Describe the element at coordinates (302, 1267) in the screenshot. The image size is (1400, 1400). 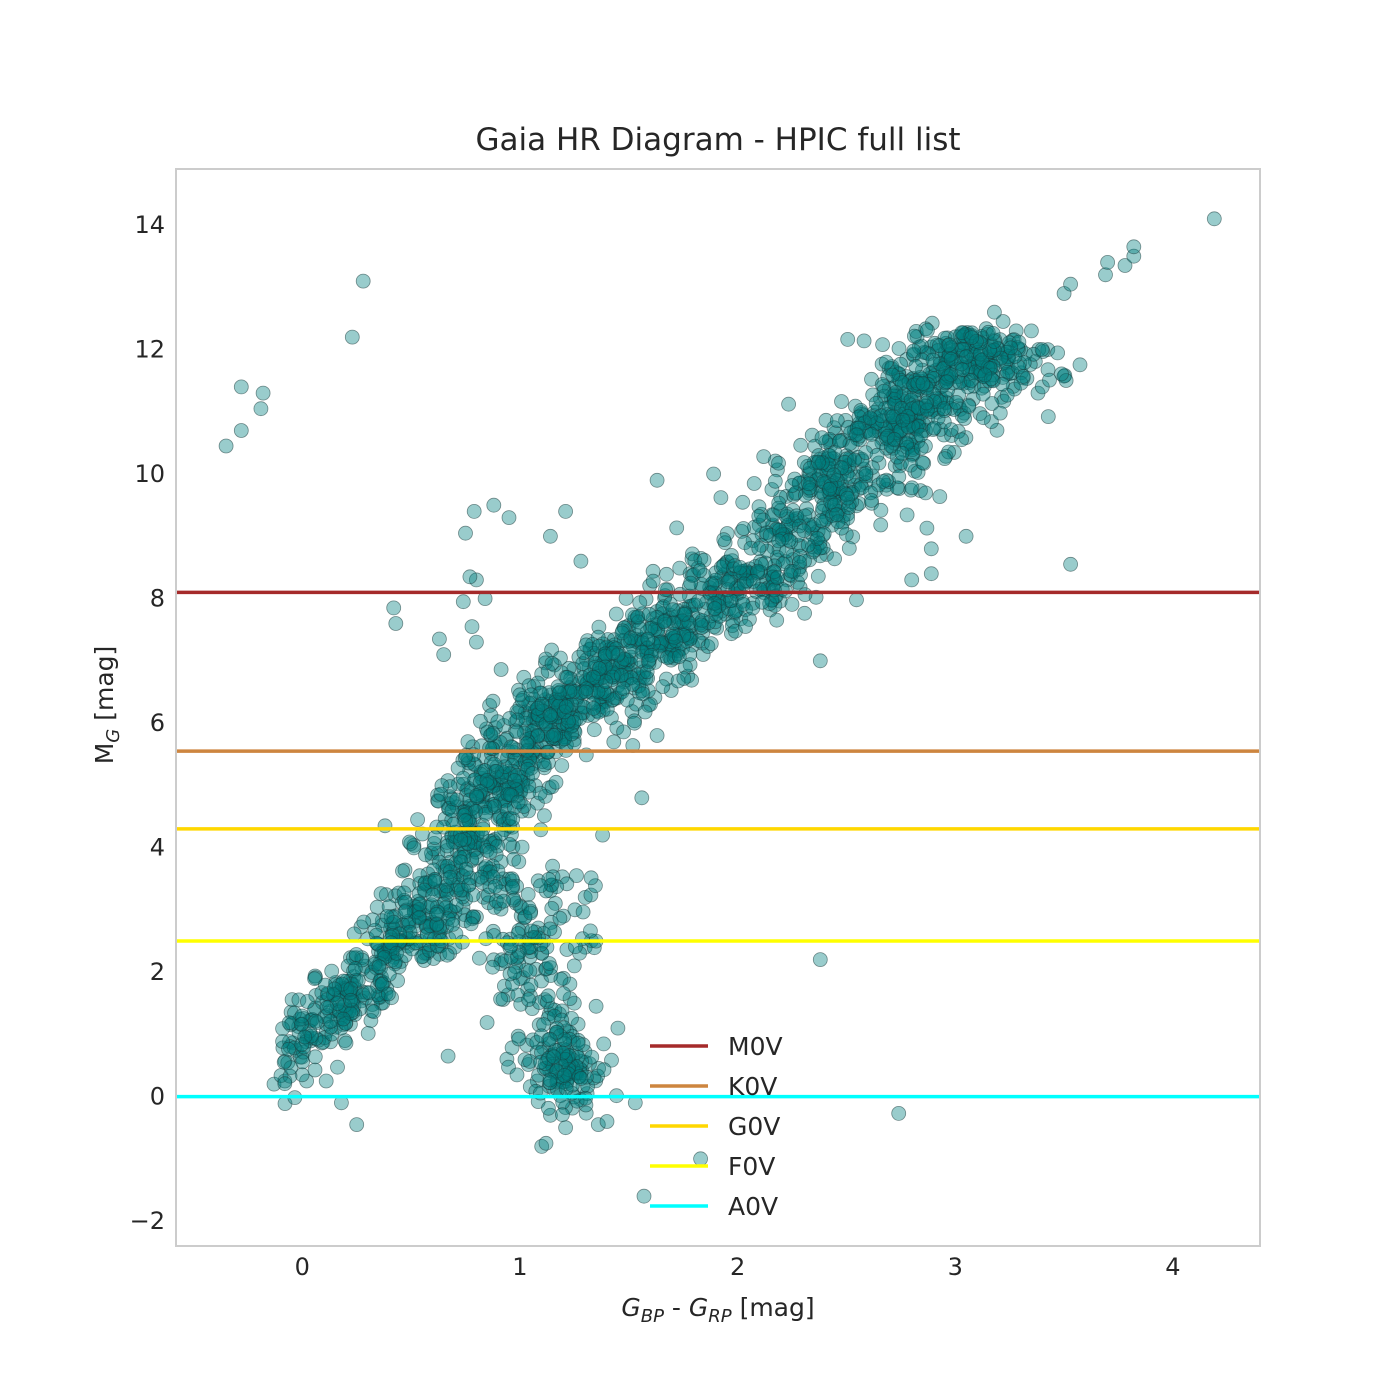
I see `x-tick-label: 0` at that location.